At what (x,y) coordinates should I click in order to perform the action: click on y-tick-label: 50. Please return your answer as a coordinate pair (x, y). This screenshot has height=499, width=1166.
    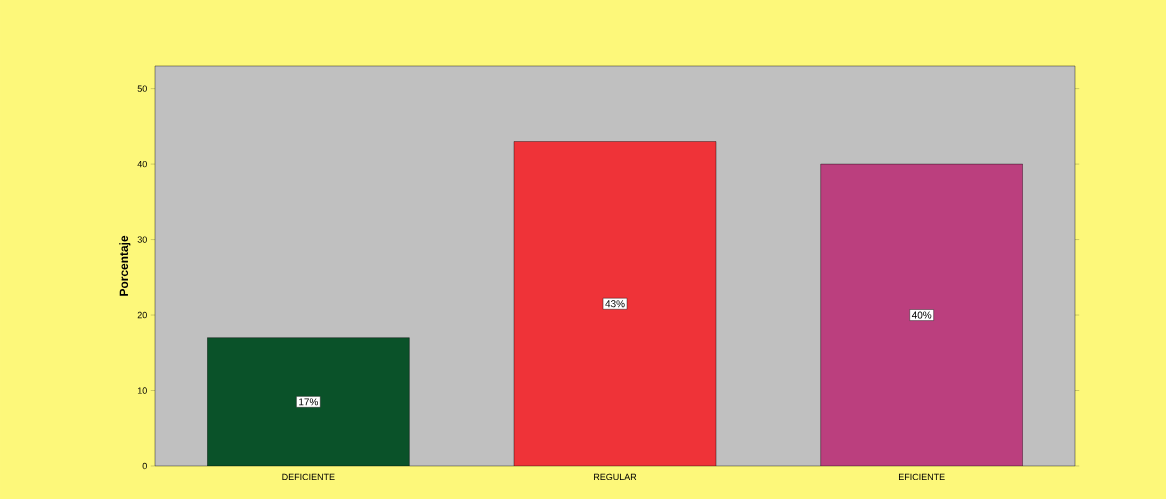
    Looking at the image, I should click on (142, 88).